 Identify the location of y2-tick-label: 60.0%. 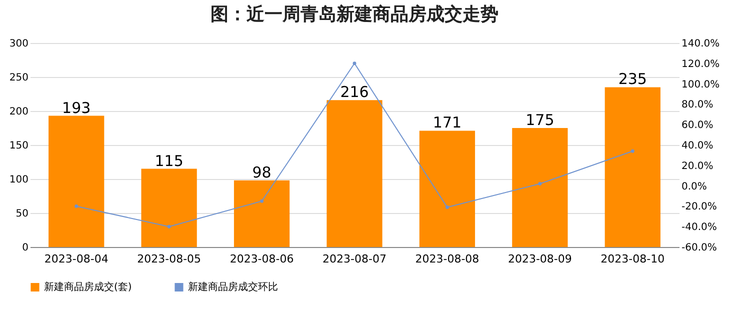
(698, 126).